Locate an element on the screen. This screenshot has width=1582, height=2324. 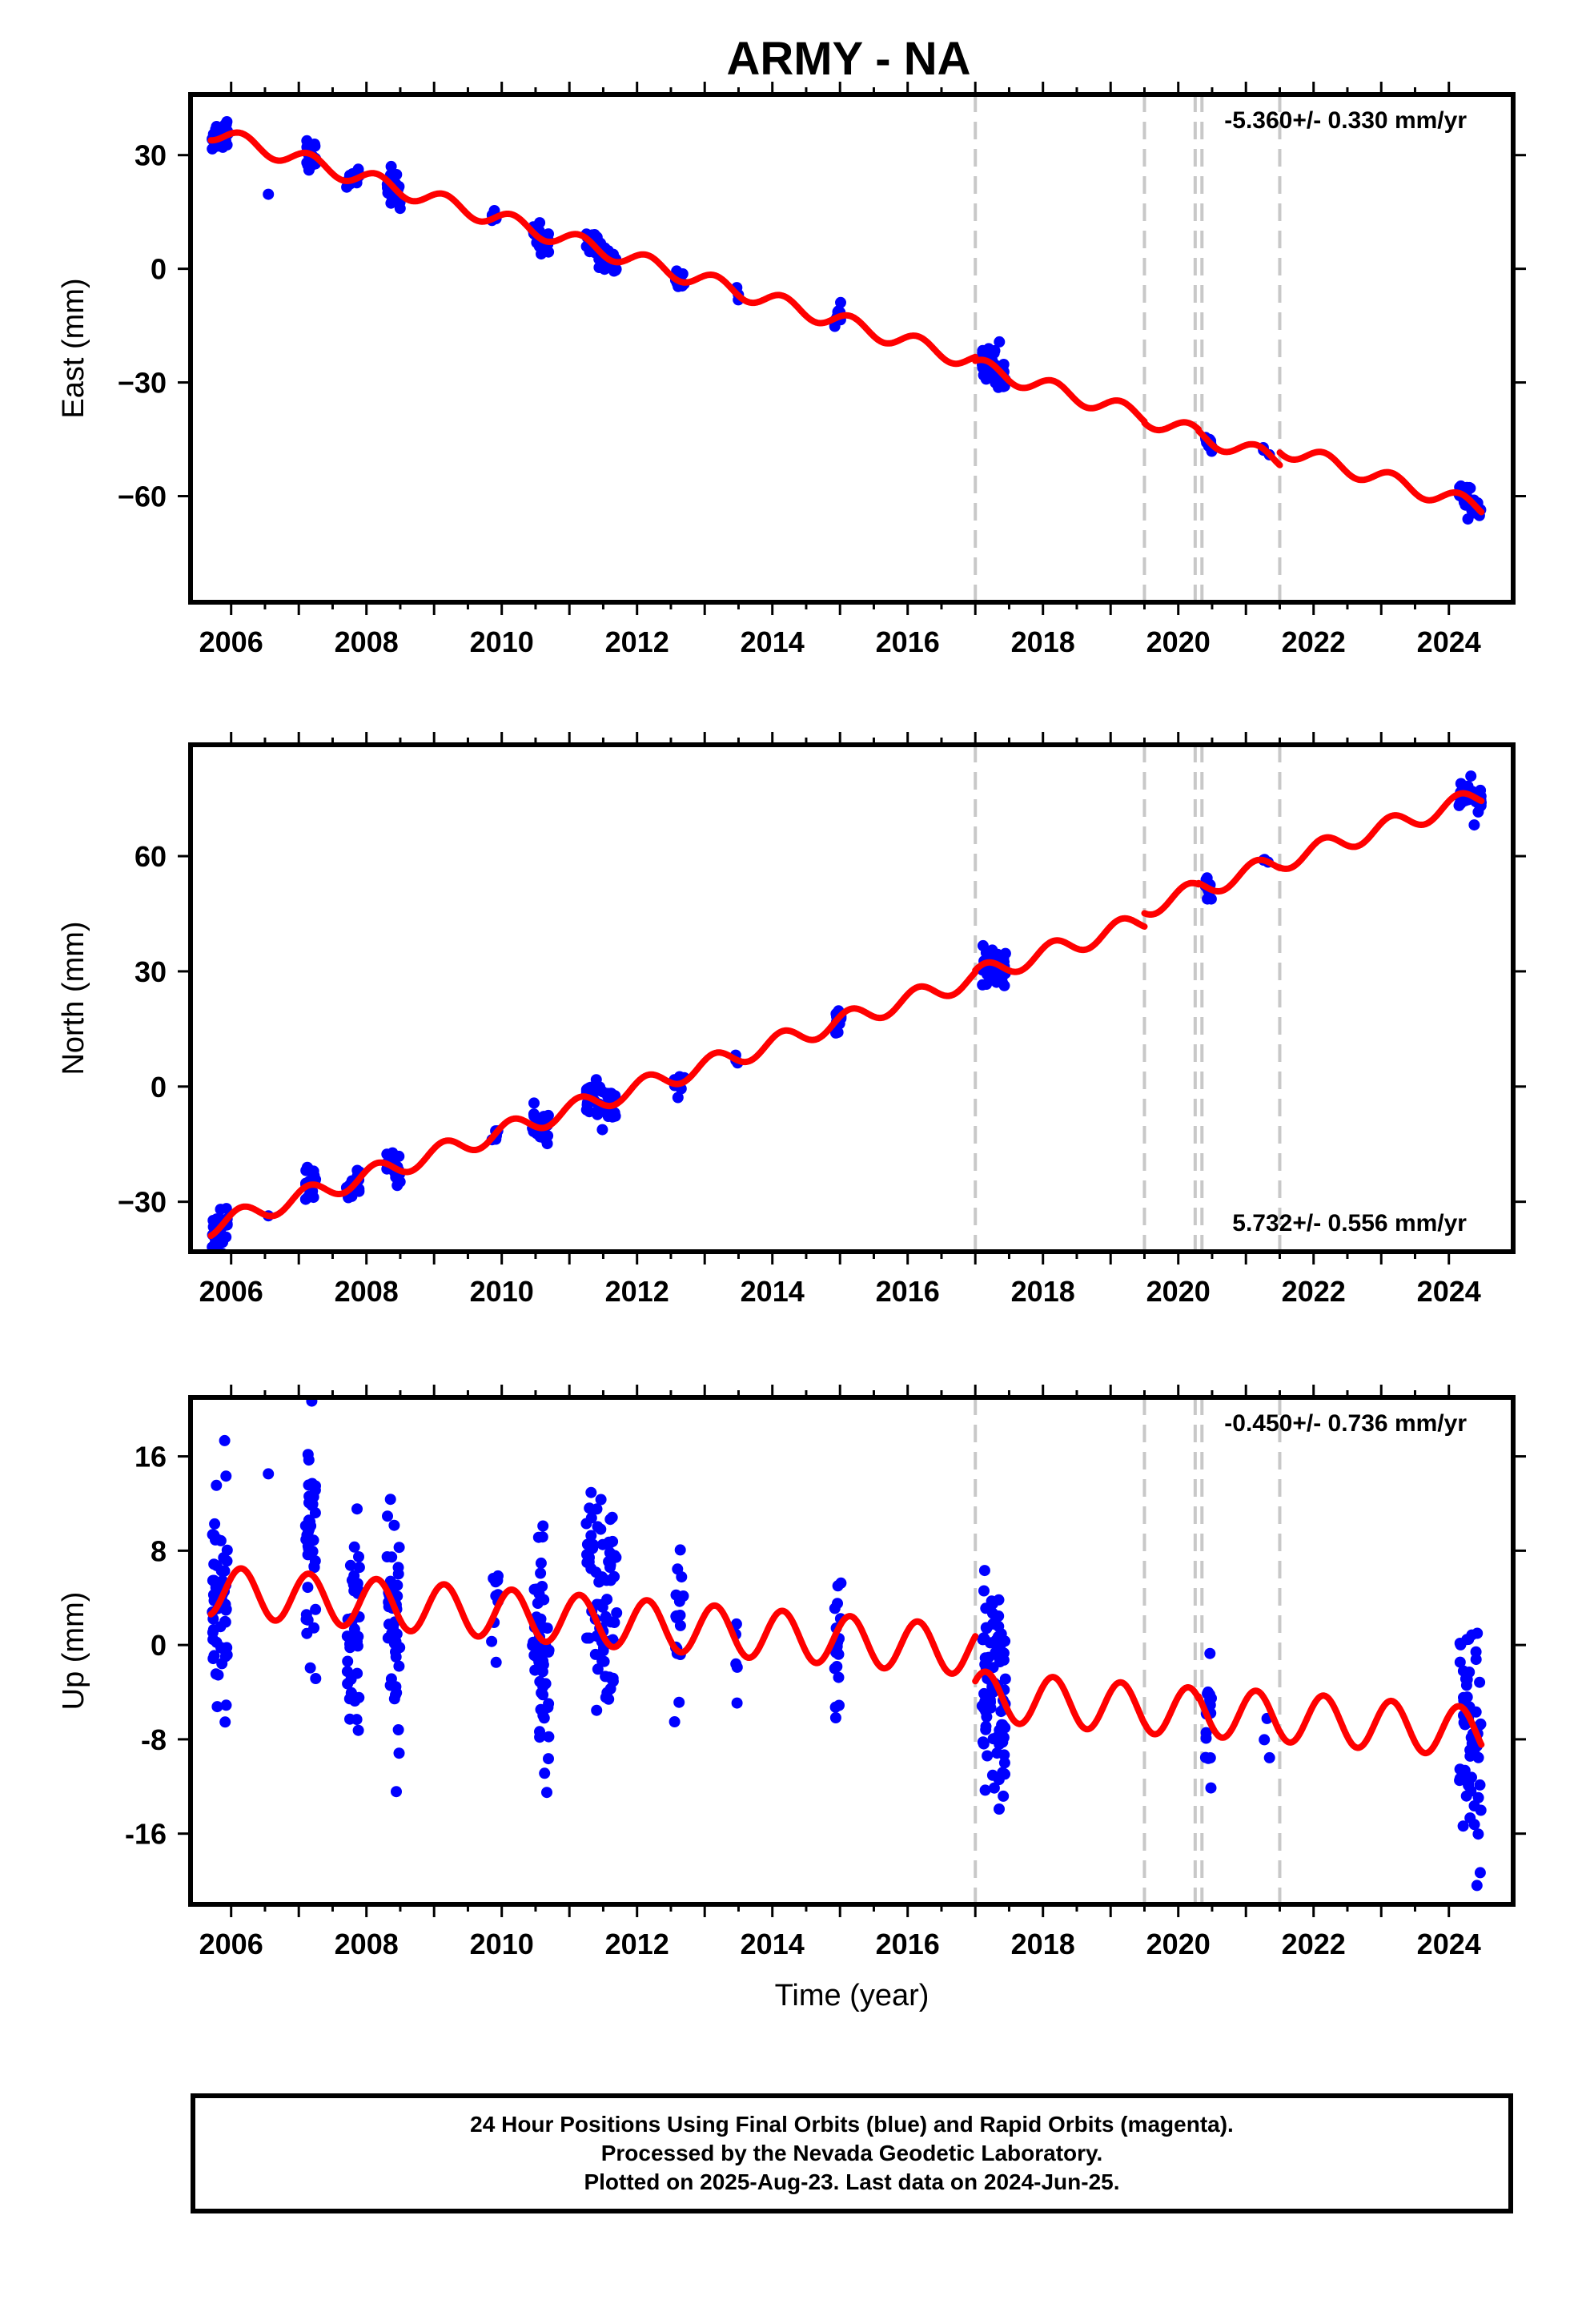
x-axis-label: Time (year) is located at coordinates (852, 1996).